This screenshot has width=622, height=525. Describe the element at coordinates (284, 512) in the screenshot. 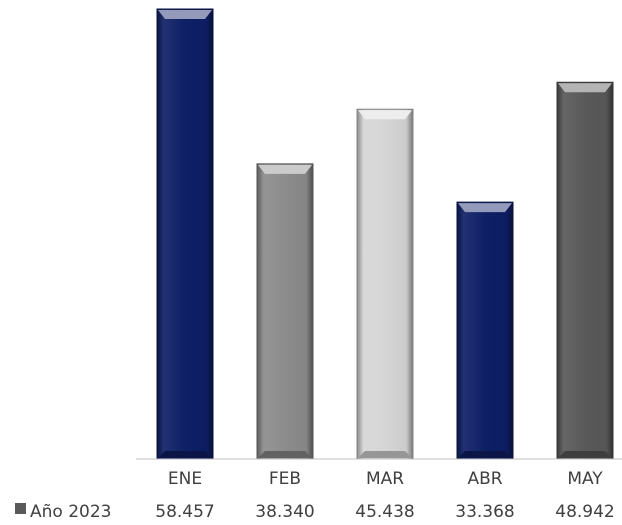

I see `value-label-feb: 38.340` at that location.